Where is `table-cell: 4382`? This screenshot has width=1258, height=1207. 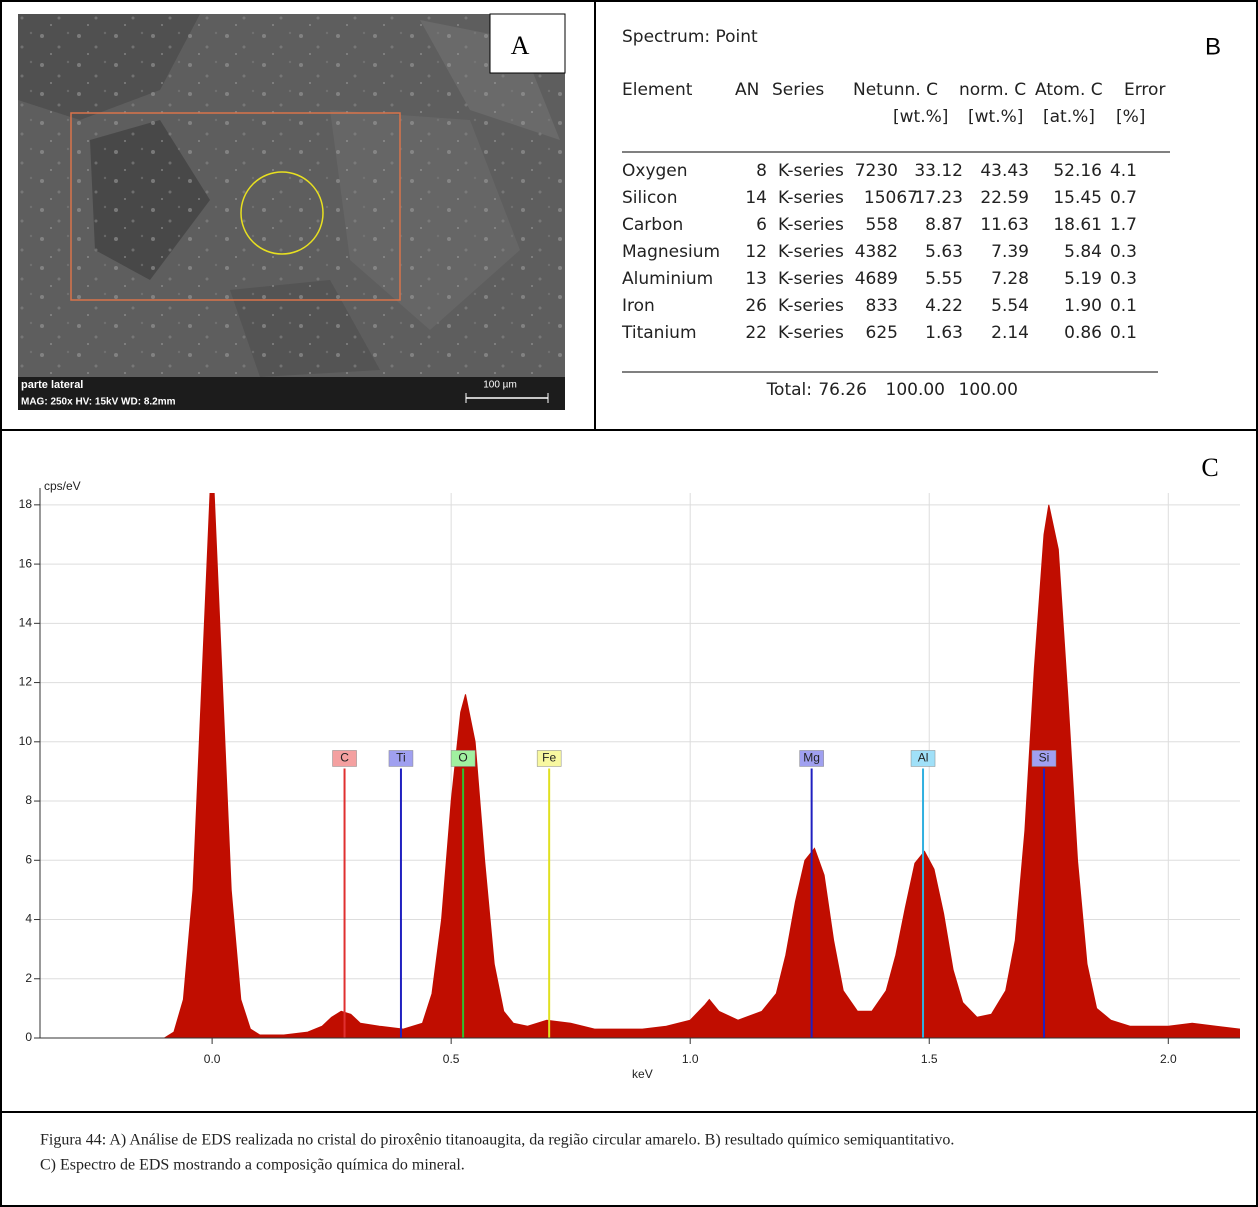
table-cell: 4382 is located at coordinates (876, 252).